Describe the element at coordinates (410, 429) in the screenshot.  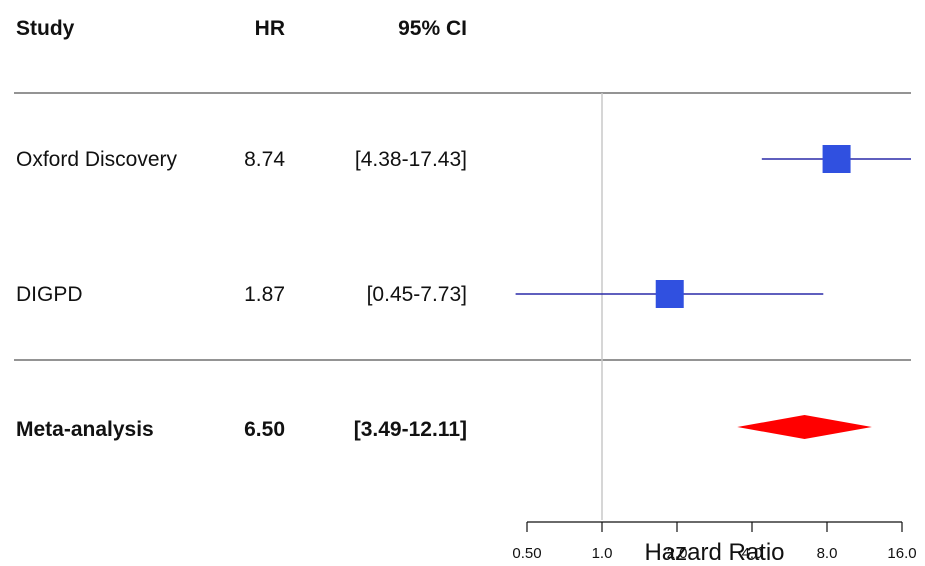
I see `summary-ci: [3.49-12.11]` at that location.